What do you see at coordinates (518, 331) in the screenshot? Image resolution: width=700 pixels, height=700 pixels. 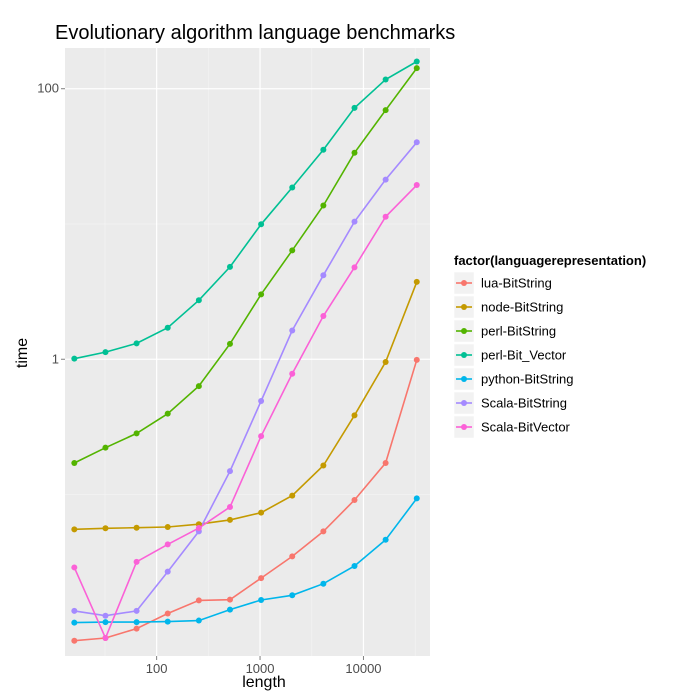 I see `legend-label: perl-BitString` at bounding box center [518, 331].